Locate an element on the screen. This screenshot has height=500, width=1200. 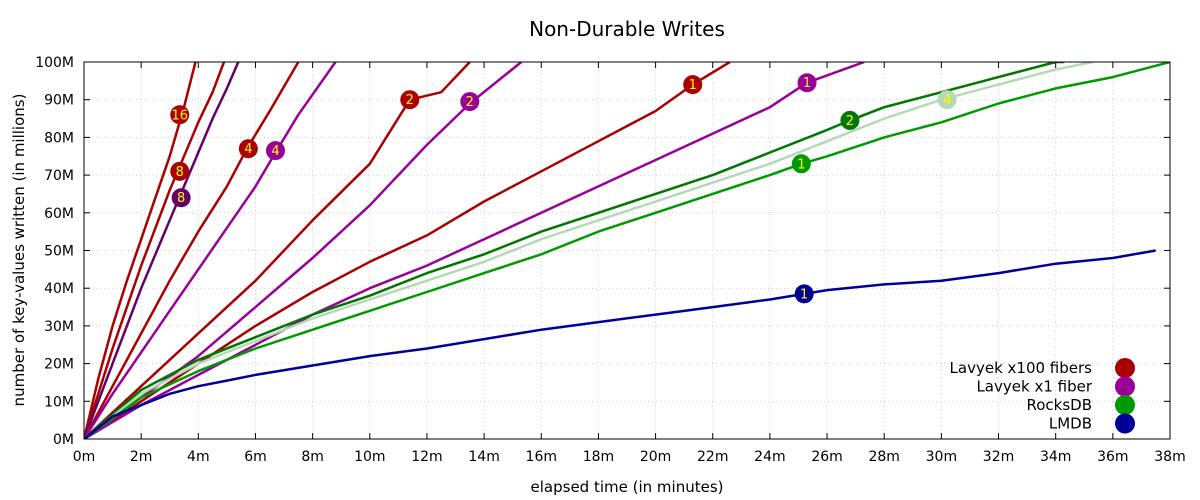
series-marker-label-7: 1 is located at coordinates (693, 85).